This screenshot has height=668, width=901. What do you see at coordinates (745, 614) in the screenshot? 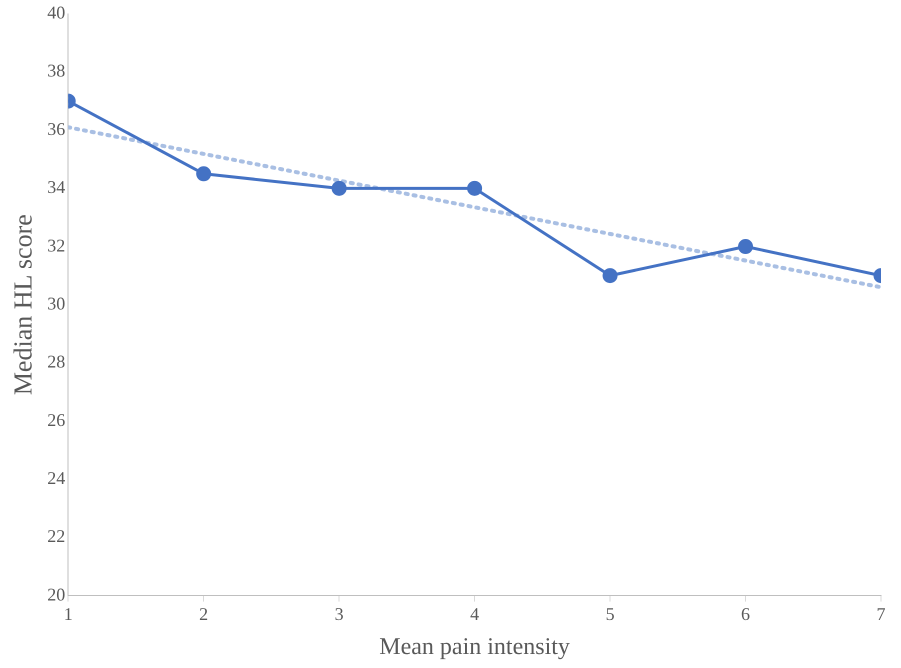
I see `x-tick-label: 6` at bounding box center [745, 614].